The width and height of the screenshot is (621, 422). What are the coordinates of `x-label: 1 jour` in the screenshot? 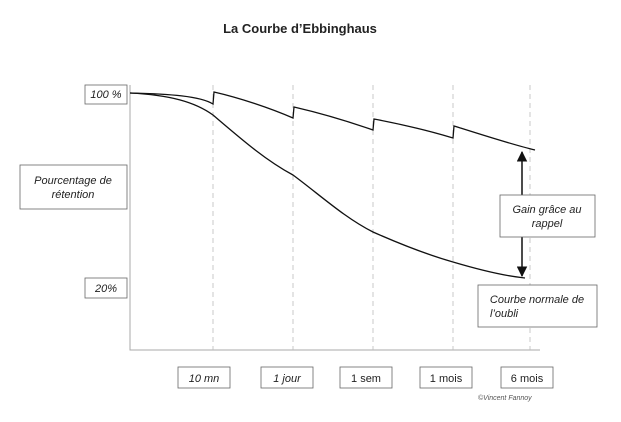 It's located at (287, 379).